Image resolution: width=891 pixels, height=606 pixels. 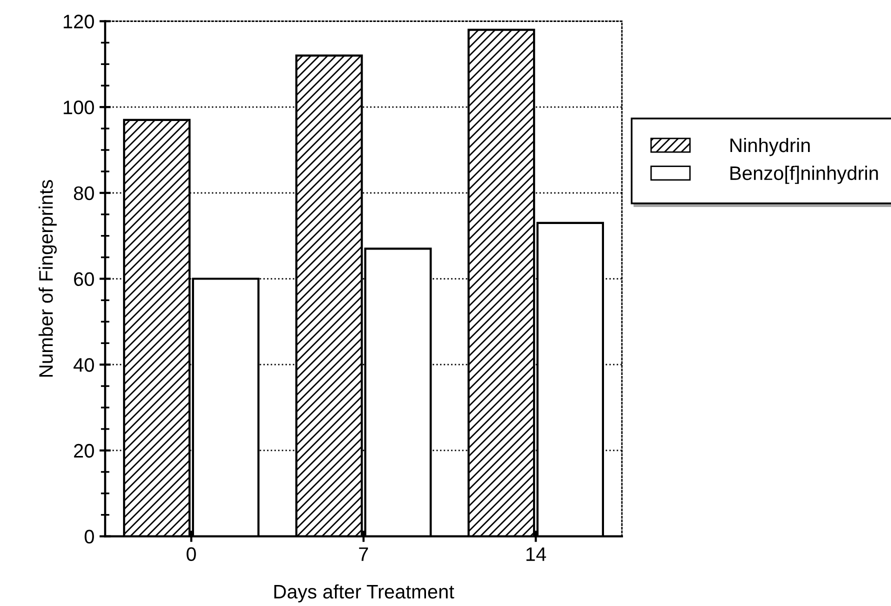 I want to click on x-tick-label: 0, so click(x=191, y=554).